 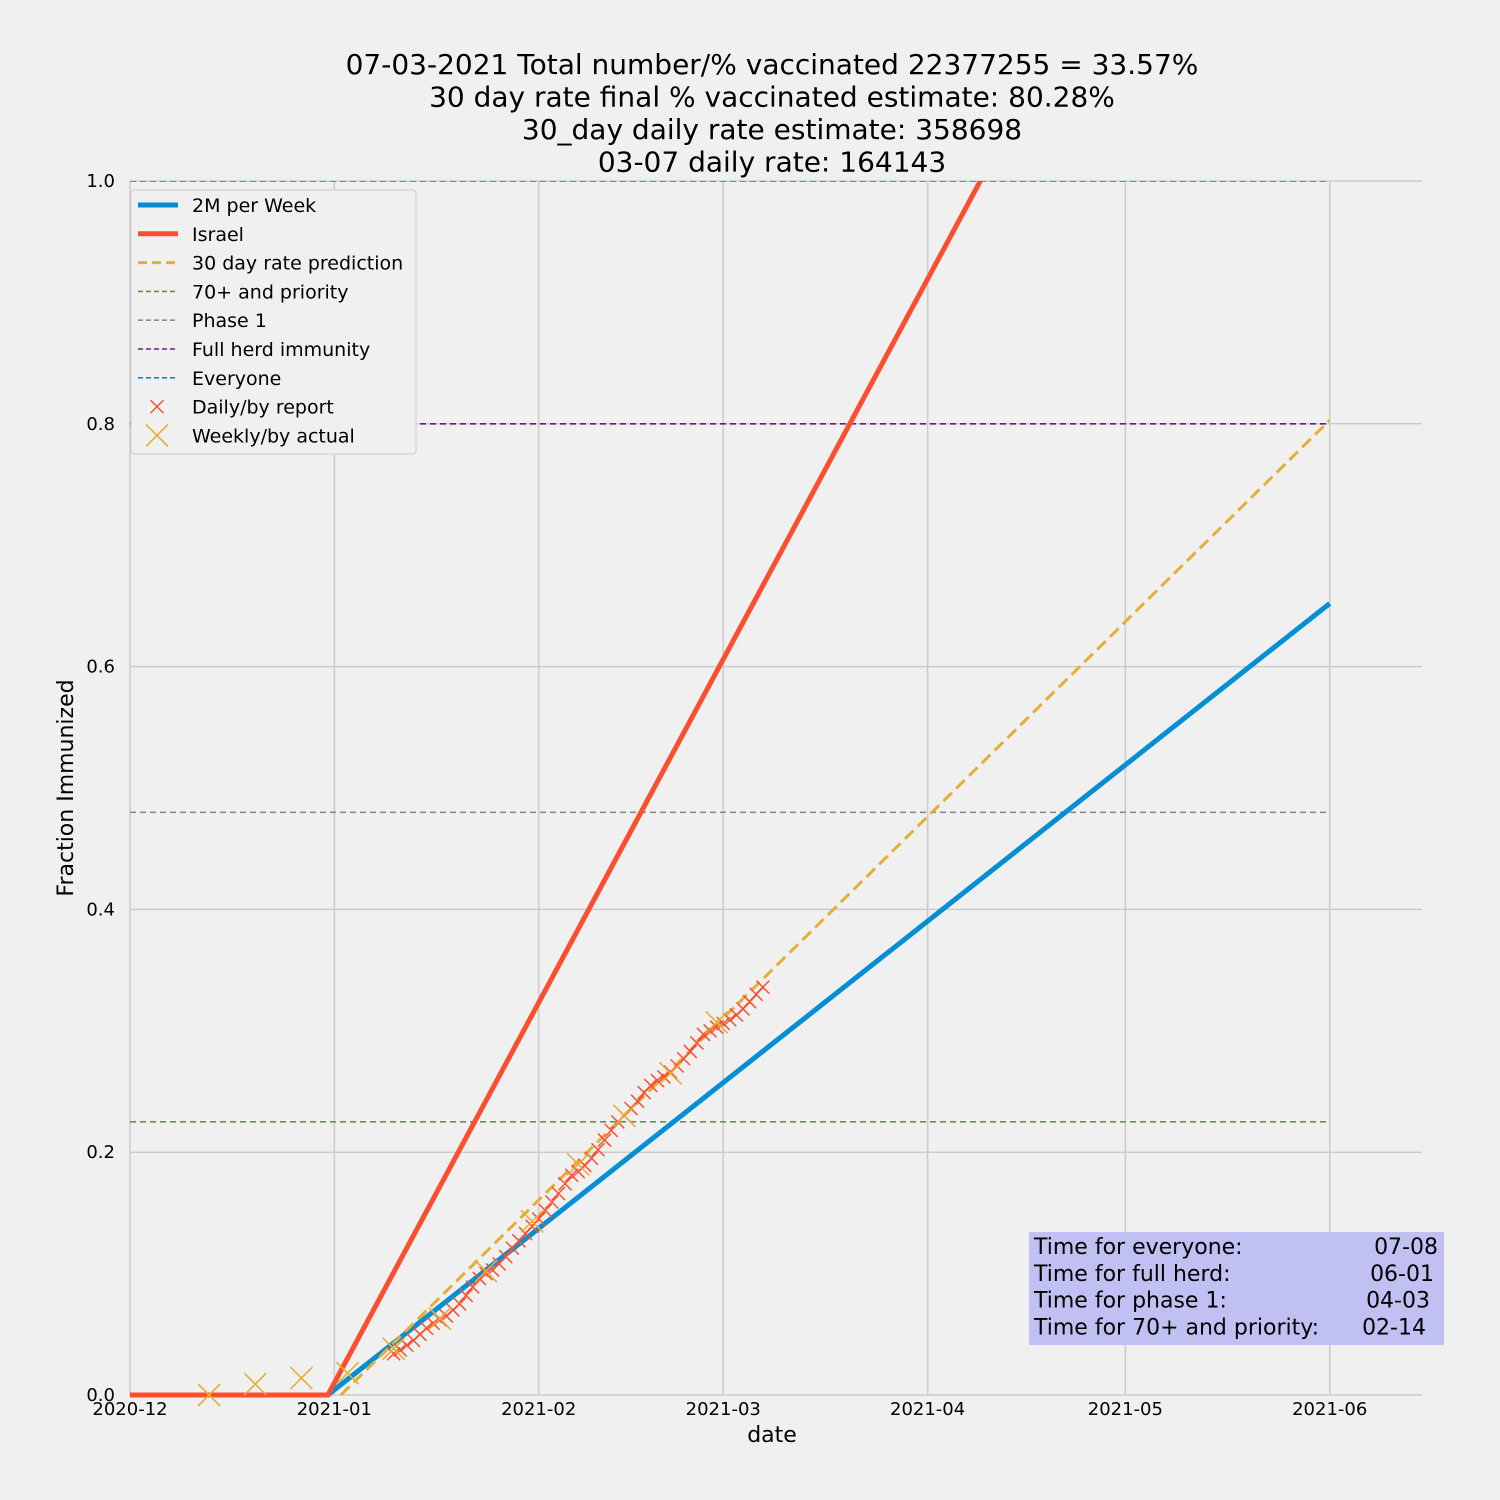 I want to click on info-row-value: 07-08, so click(x=1406, y=1247).